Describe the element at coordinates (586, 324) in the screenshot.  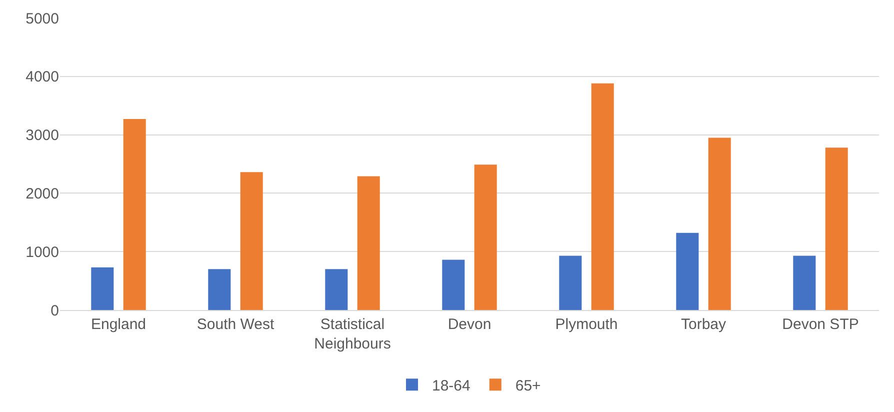
I see `x-tick-label: Plymouth` at that location.